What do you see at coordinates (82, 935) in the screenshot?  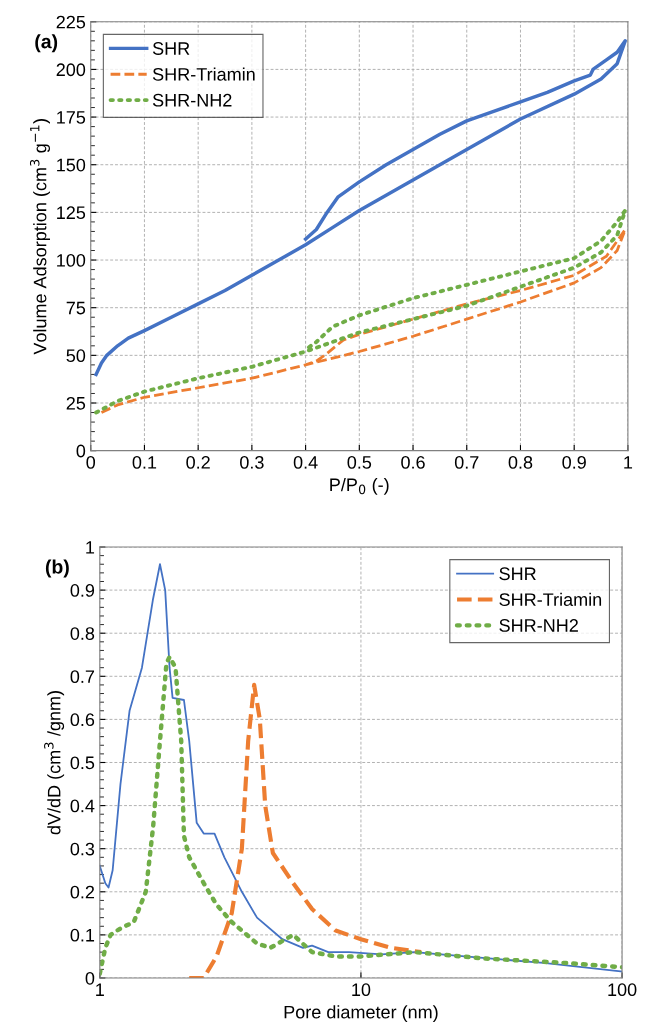 I see `y-tick-label: 0.1` at bounding box center [82, 935].